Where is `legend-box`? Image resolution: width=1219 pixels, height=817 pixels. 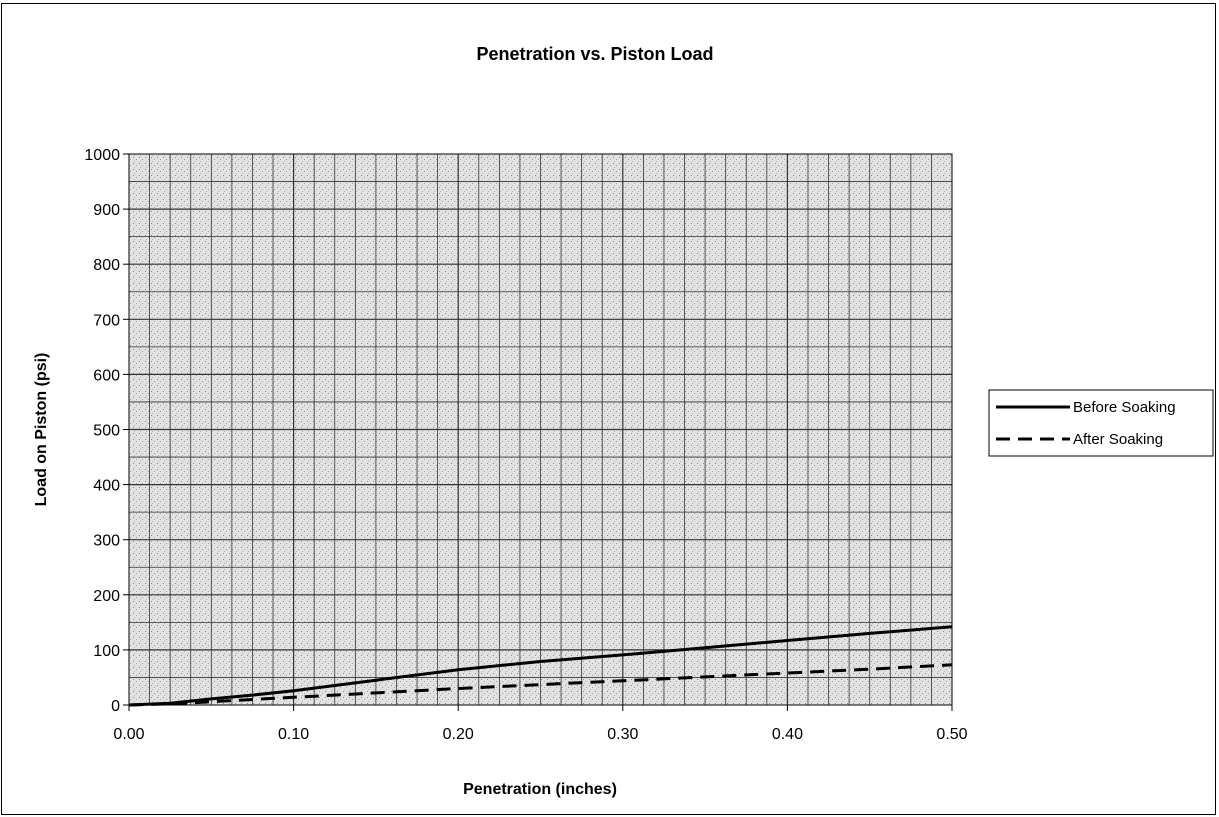 legend-box is located at coordinates (1101, 423).